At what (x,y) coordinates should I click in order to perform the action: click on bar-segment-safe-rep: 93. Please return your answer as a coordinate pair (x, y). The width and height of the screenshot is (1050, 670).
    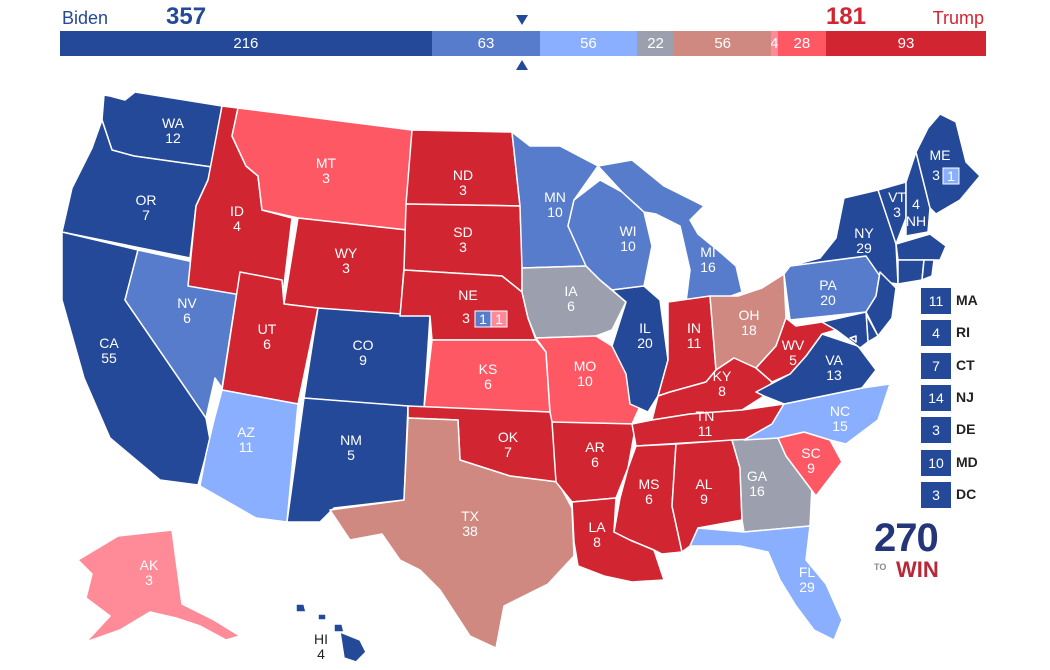
    Looking at the image, I should click on (906, 43).